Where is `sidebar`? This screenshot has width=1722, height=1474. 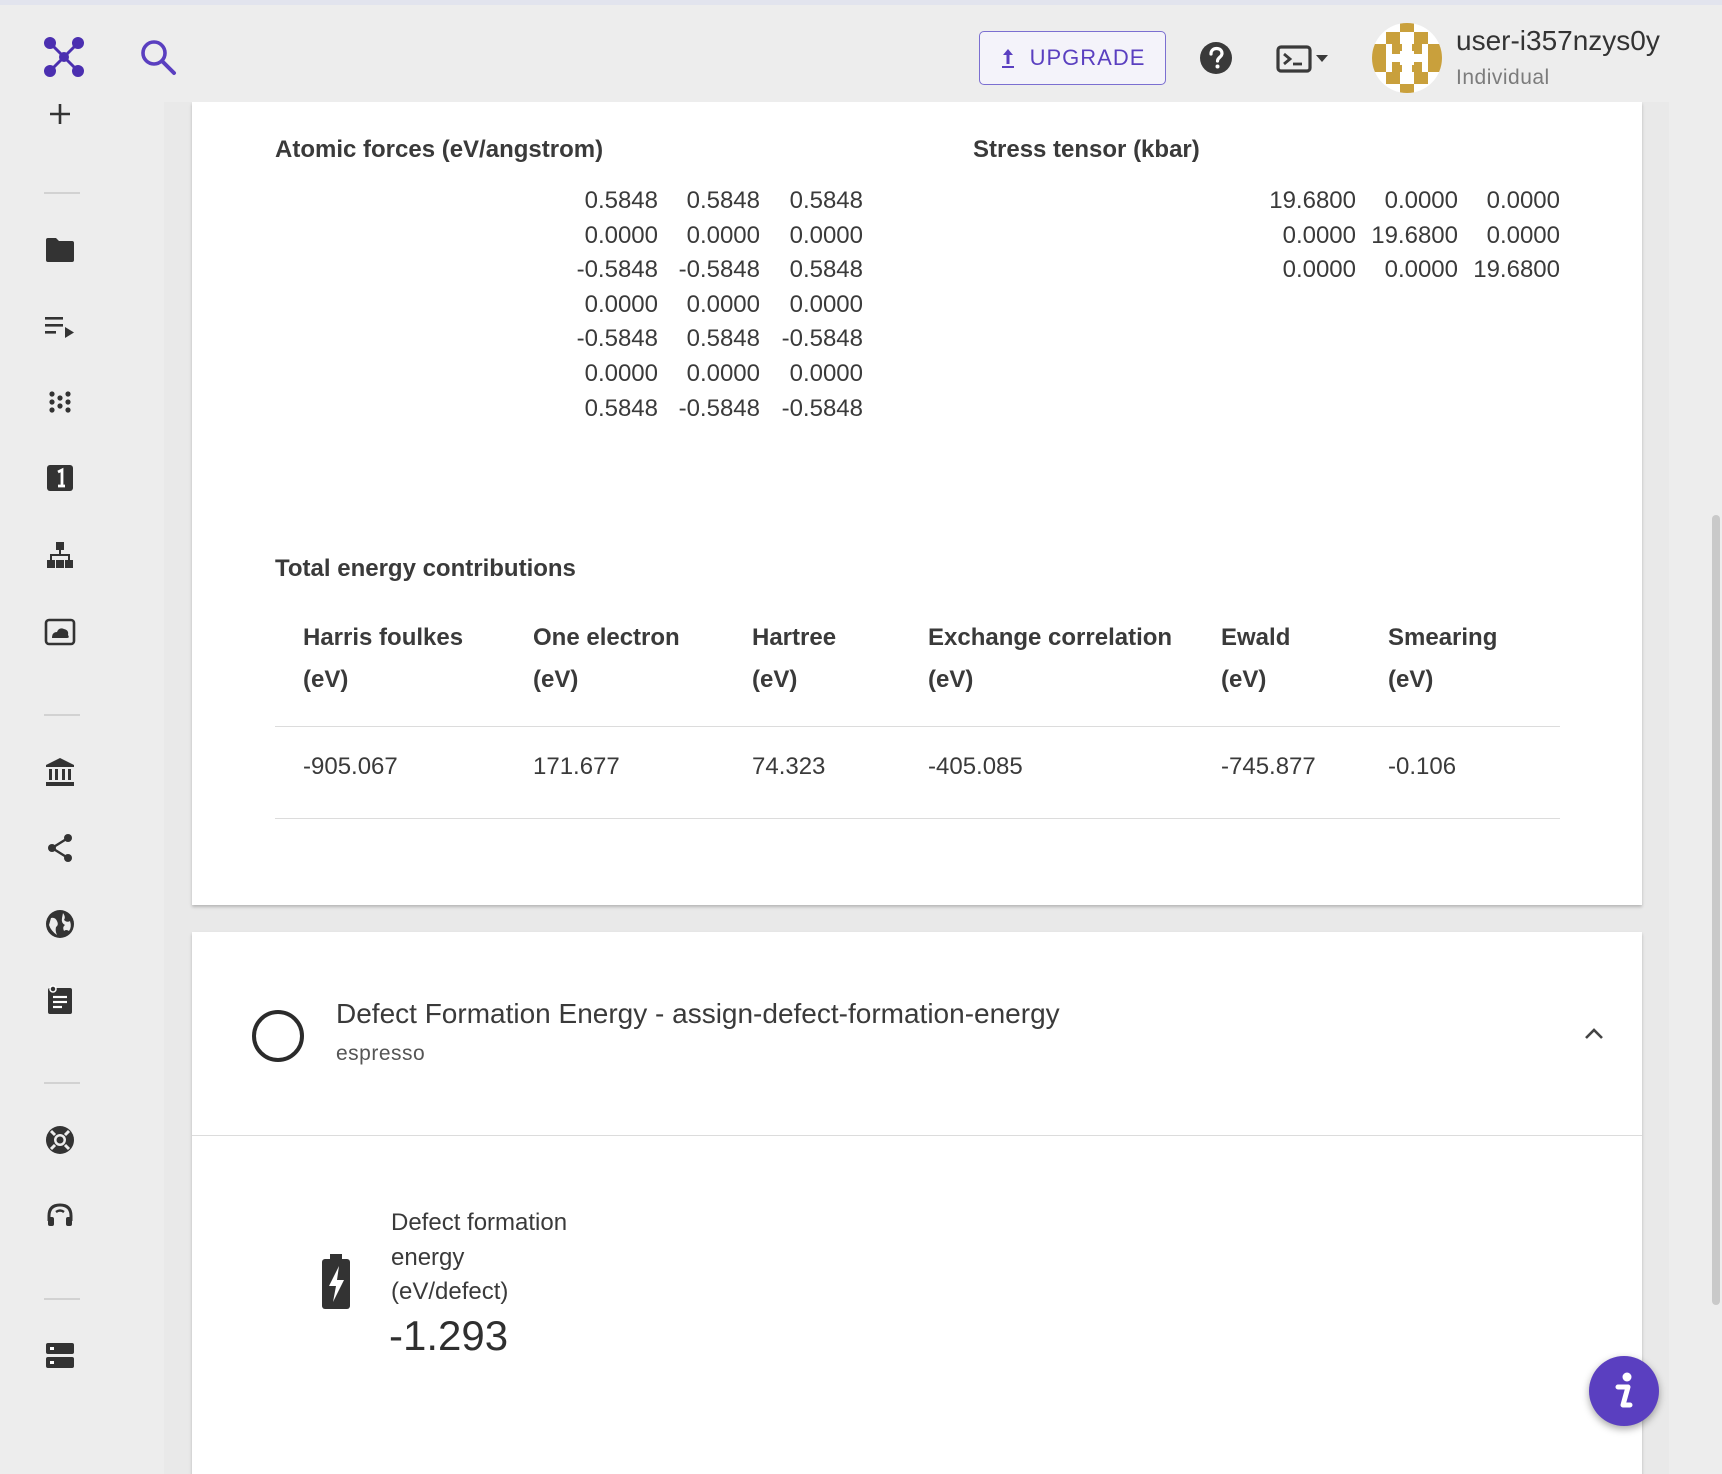 sidebar is located at coordinates (65, 788).